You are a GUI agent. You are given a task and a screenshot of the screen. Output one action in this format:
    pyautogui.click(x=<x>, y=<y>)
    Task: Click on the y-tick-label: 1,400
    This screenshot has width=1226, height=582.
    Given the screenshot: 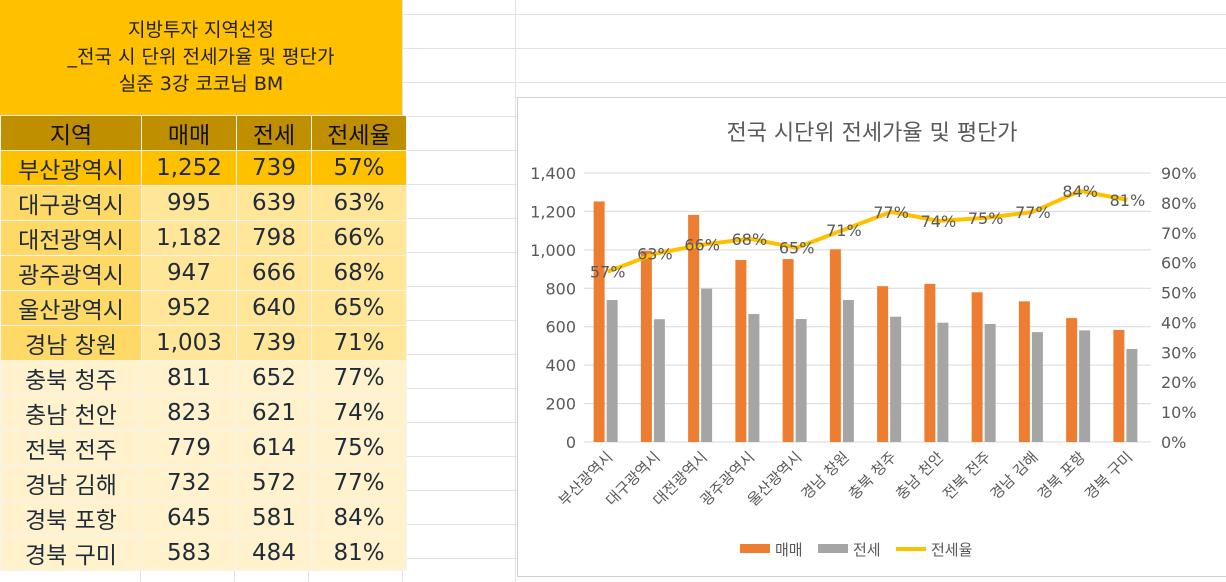 What is the action you would take?
    pyautogui.click(x=553, y=173)
    